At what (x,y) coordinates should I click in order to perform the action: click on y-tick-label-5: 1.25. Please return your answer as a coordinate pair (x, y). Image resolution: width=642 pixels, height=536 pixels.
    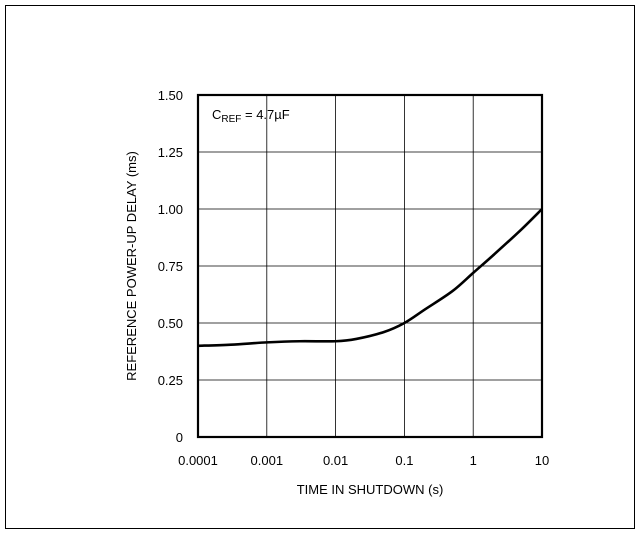
    Looking at the image, I should click on (170, 152).